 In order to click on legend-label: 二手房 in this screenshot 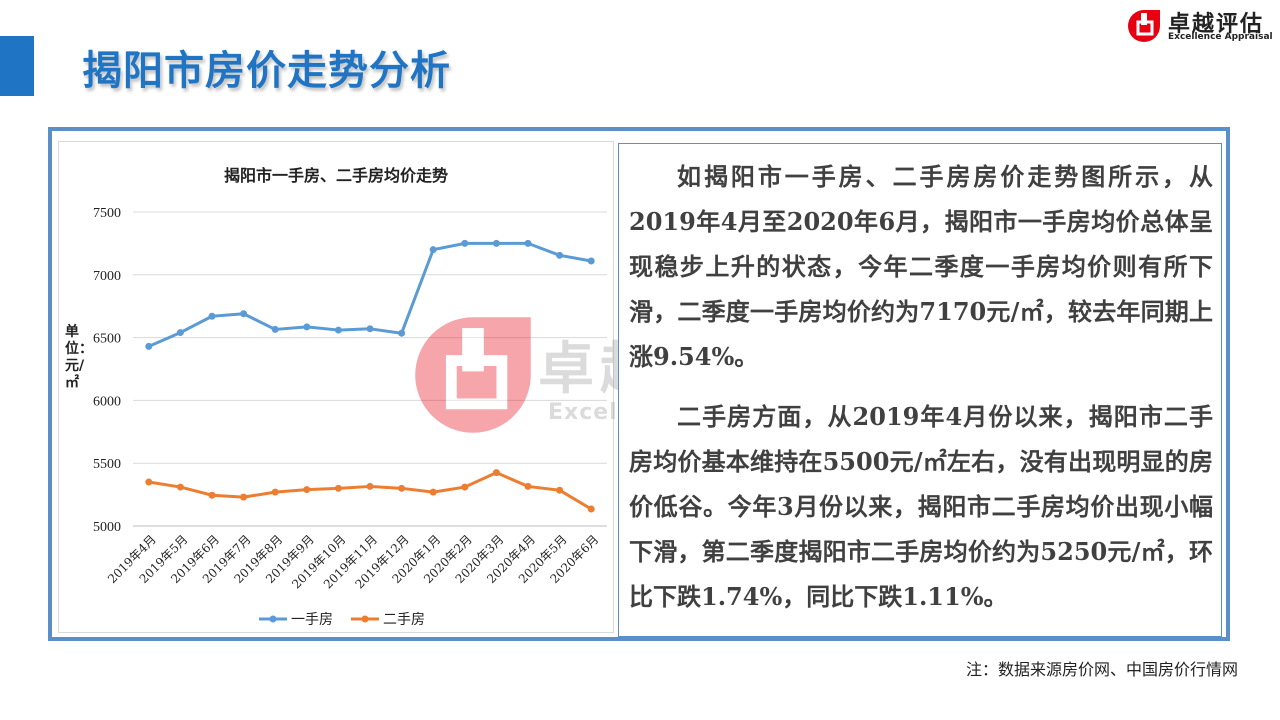, I will do `click(404, 620)`.